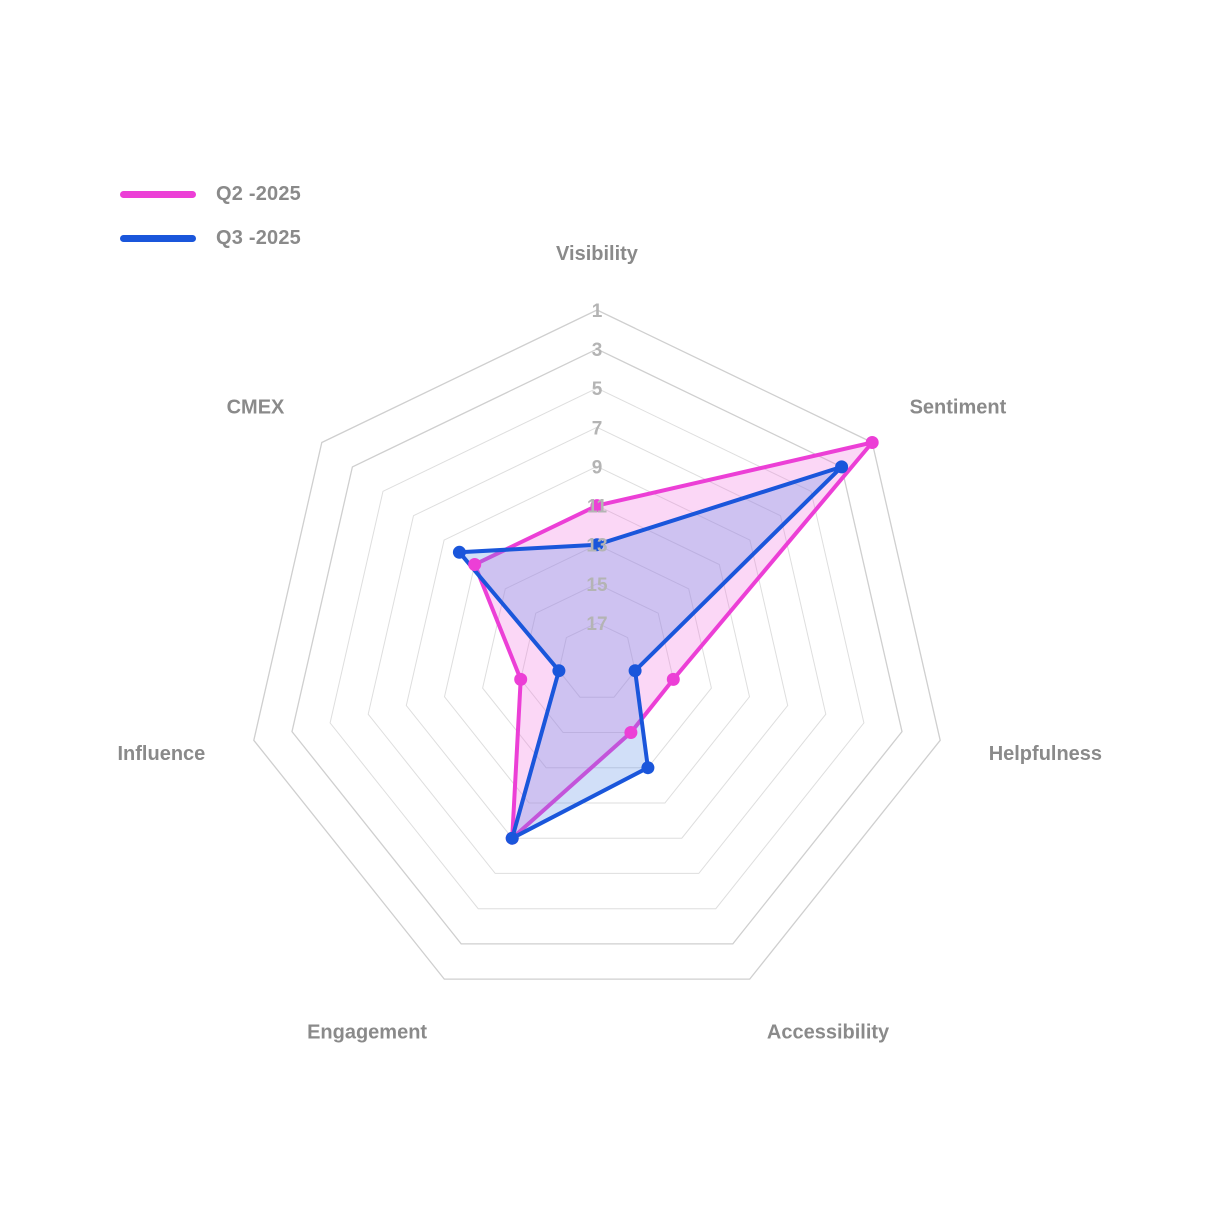  I want to click on axis-label-influence: Influence, so click(162, 754).